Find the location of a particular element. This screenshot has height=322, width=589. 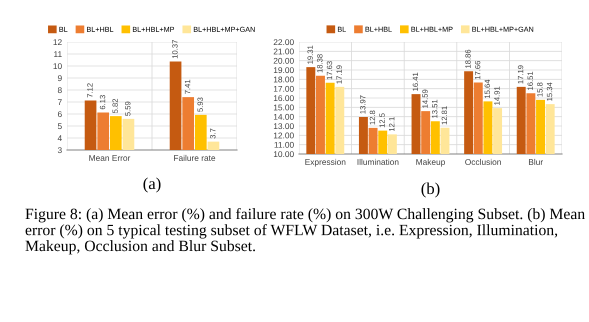

y-tick-label: 18.00 is located at coordinates (284, 79).